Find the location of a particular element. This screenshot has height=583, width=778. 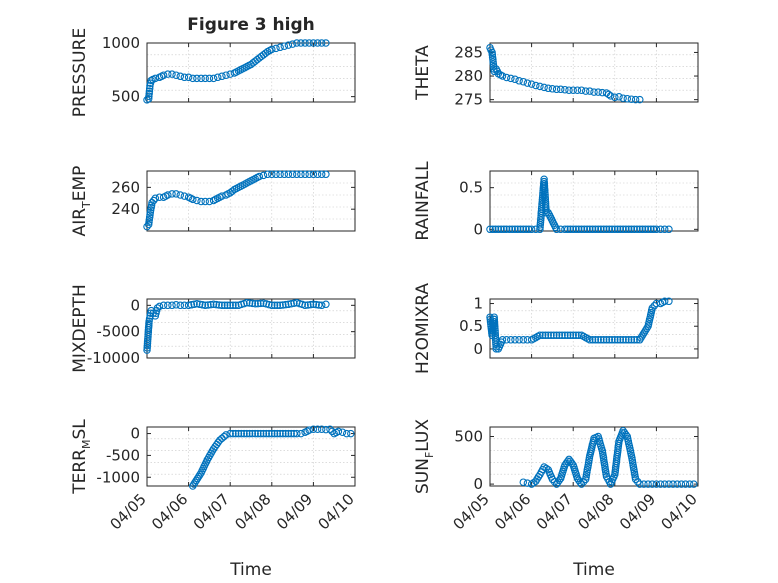

y-tick-label: 280 is located at coordinates (468, 76).